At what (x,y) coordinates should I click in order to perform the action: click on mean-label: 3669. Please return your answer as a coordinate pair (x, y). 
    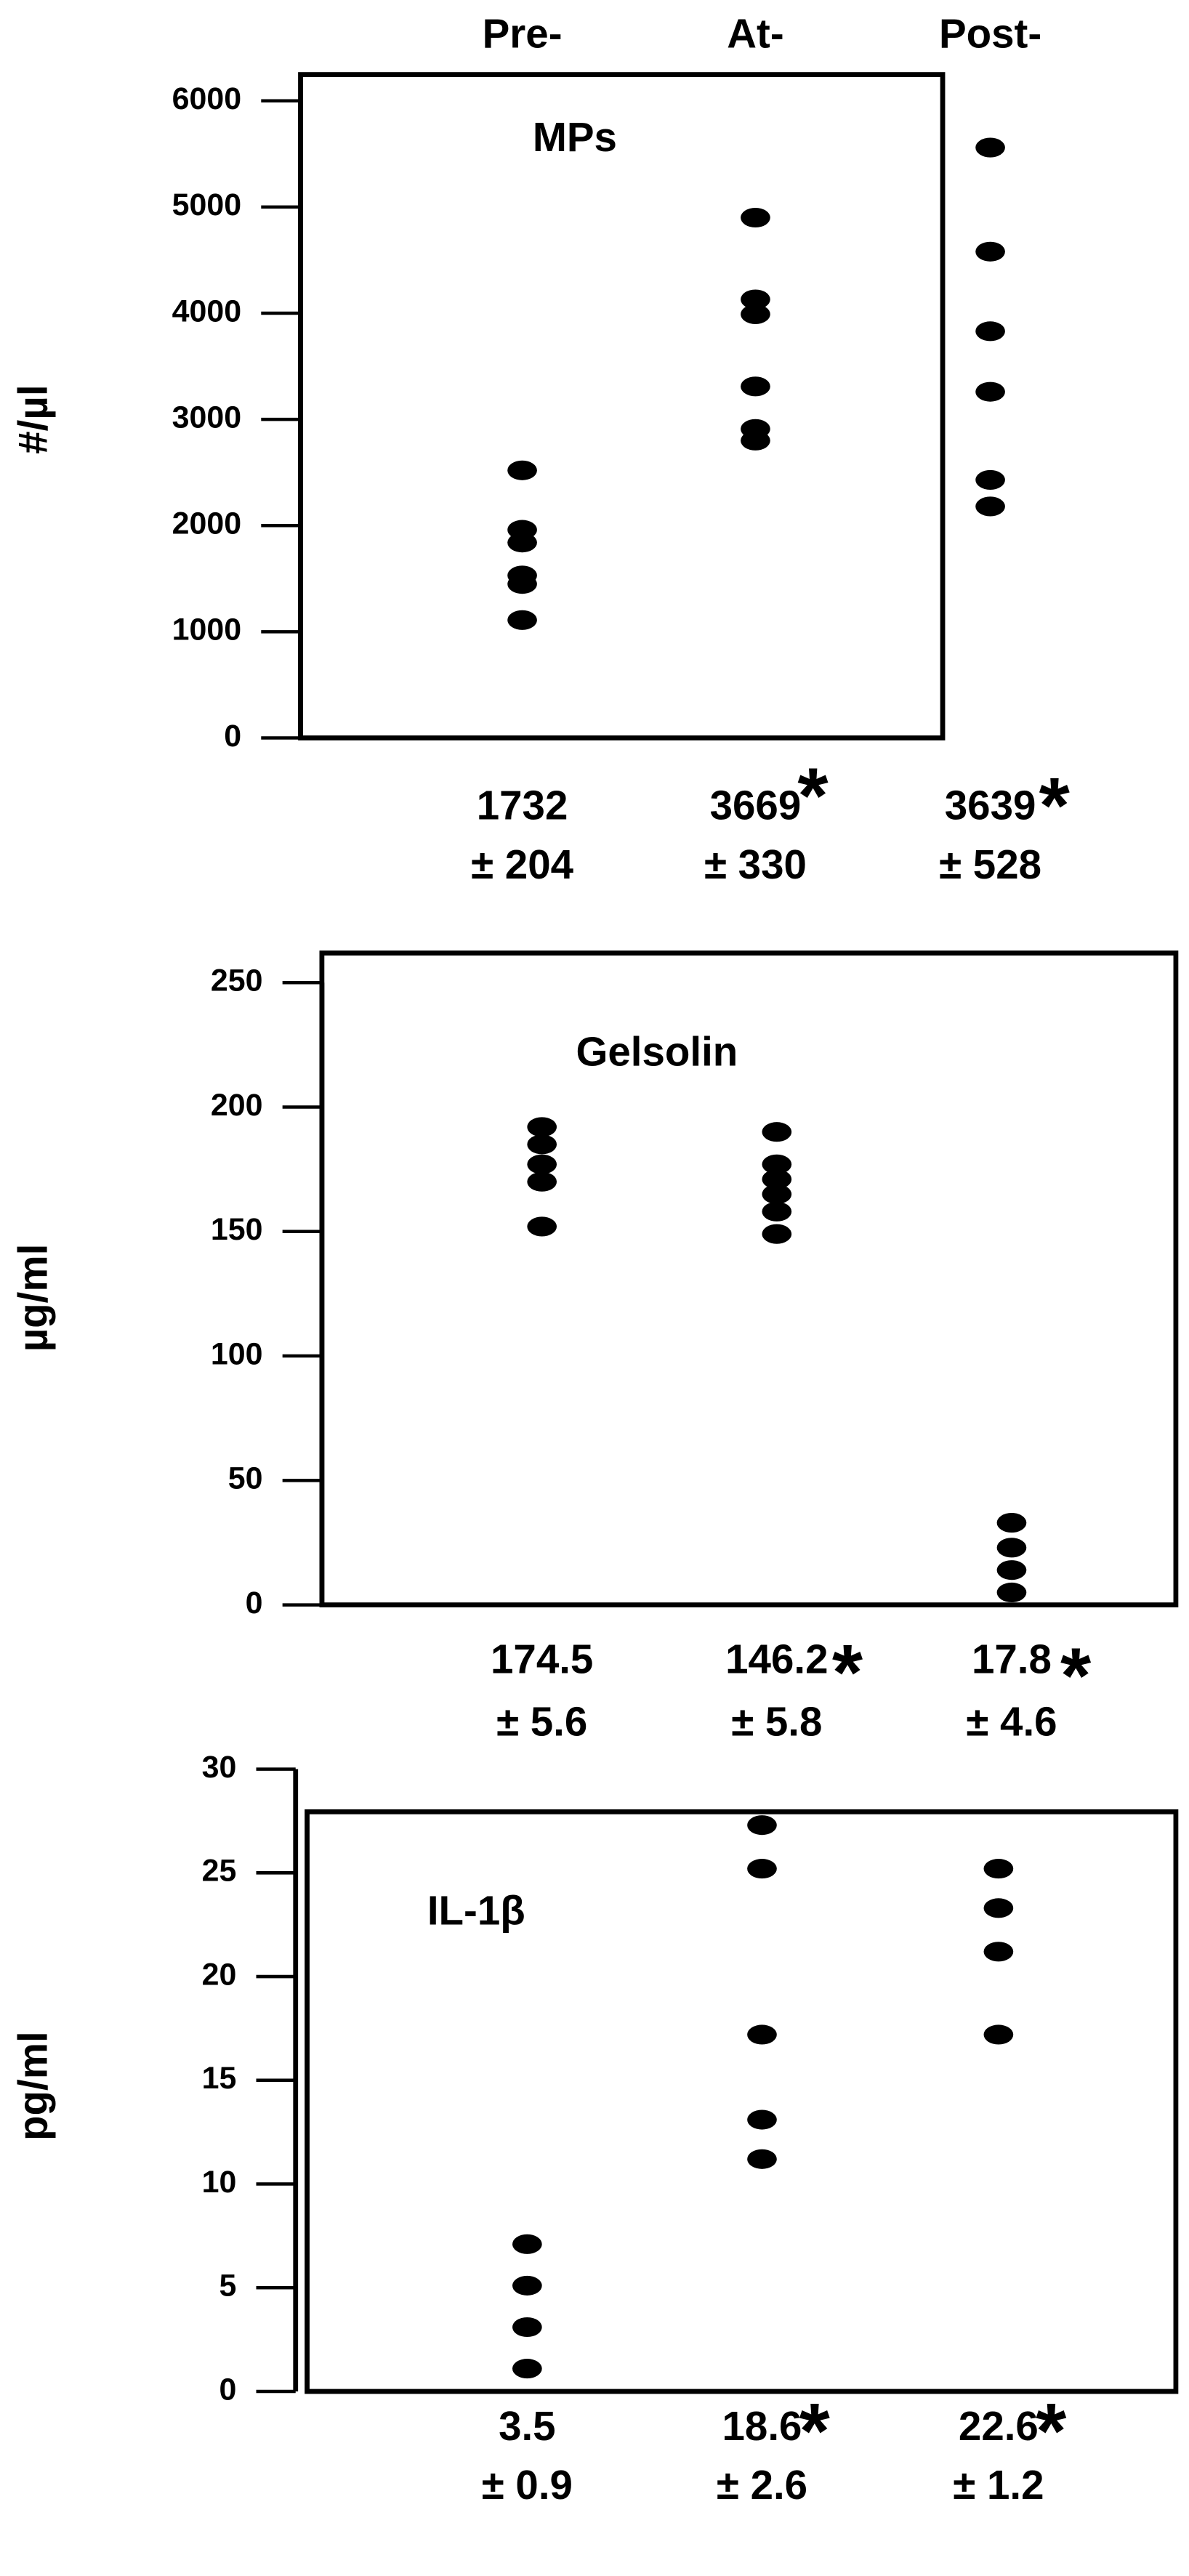
    Looking at the image, I should click on (756, 806).